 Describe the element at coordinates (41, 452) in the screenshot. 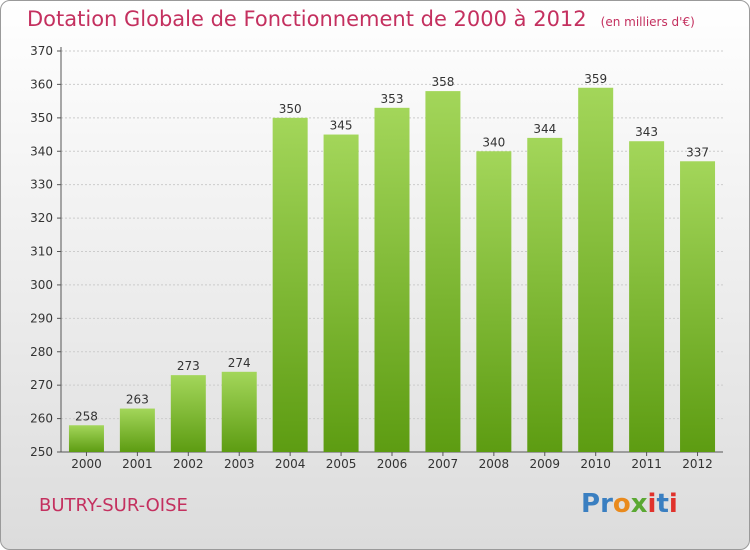

I see `y-tick-label: 250` at that location.